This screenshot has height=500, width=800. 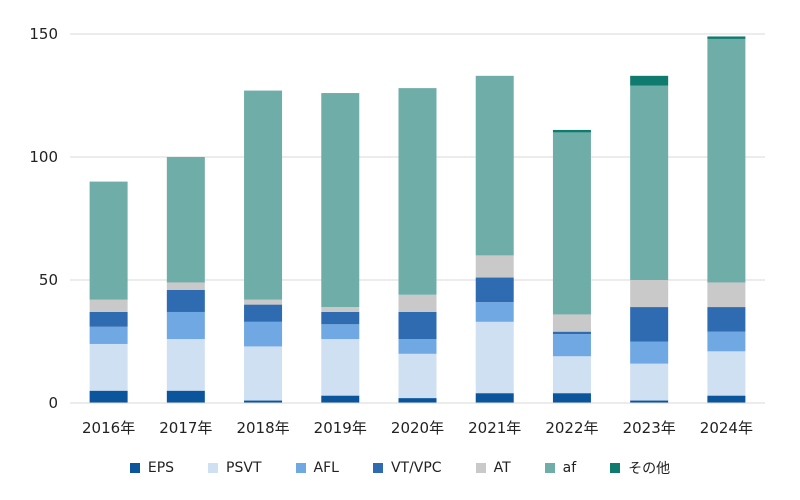 I want to click on y-tick-label: 0, so click(x=53, y=403).